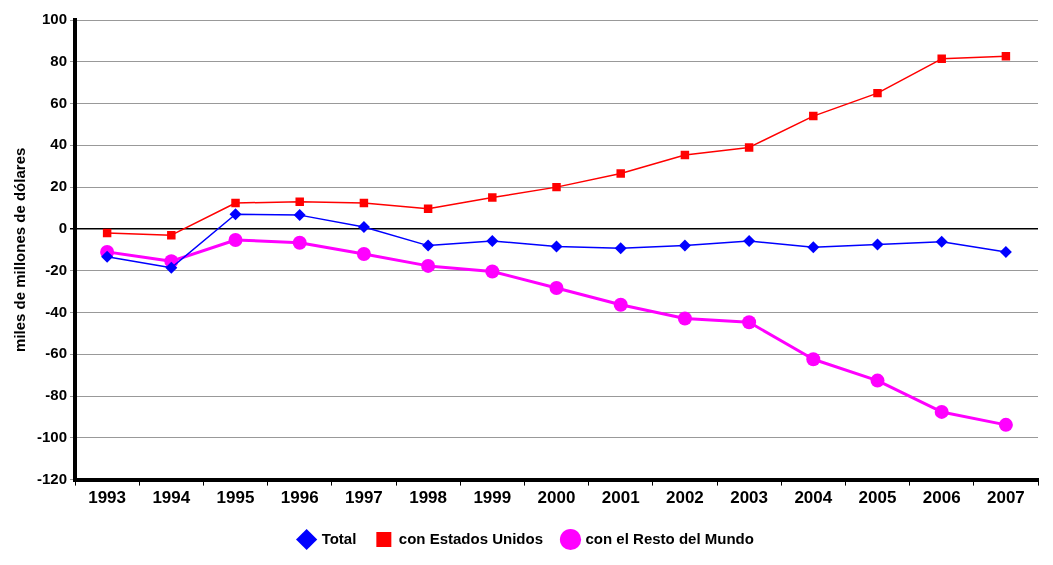  Describe the element at coordinates (52, 478) in the screenshot. I see `y-tick-label: -120` at that location.